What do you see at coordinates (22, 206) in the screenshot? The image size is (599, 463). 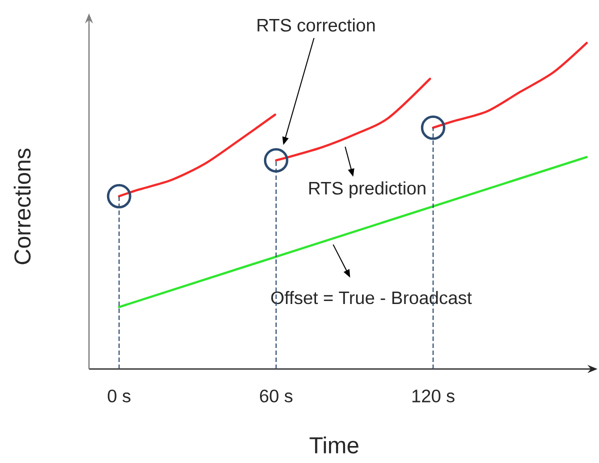 I see `y-axis-title: Corrections` at bounding box center [22, 206].